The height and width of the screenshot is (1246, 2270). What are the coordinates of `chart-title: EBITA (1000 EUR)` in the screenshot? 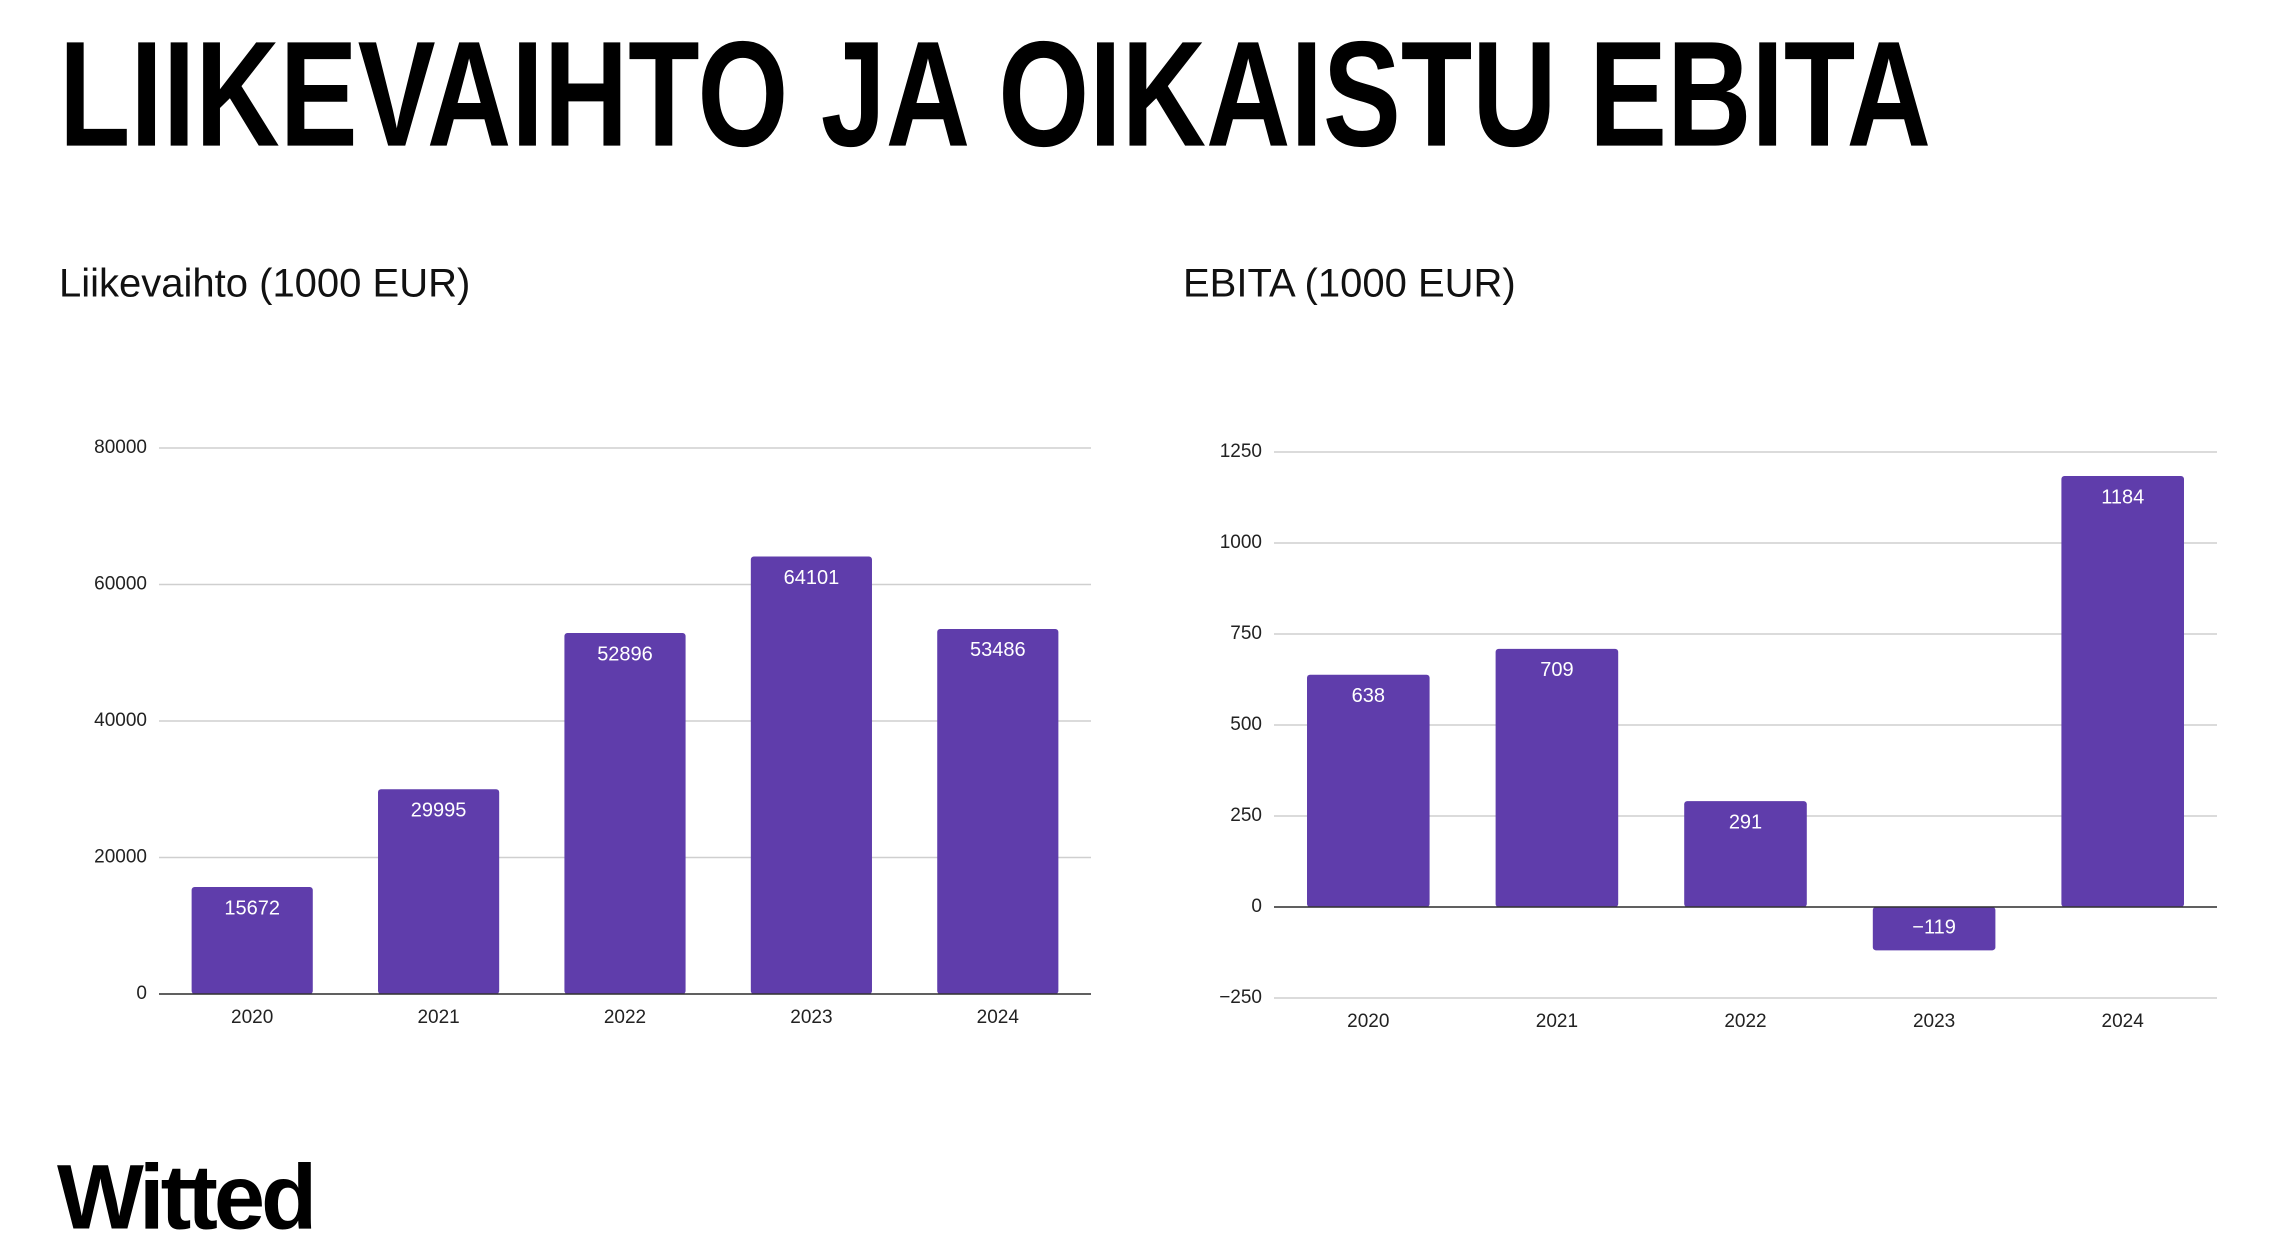 It's located at (1349, 284).